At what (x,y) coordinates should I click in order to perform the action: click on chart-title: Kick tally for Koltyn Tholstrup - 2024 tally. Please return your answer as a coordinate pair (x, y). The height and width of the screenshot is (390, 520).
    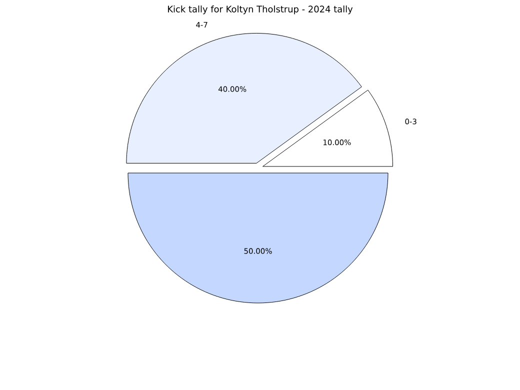
    Looking at the image, I should click on (260, 10).